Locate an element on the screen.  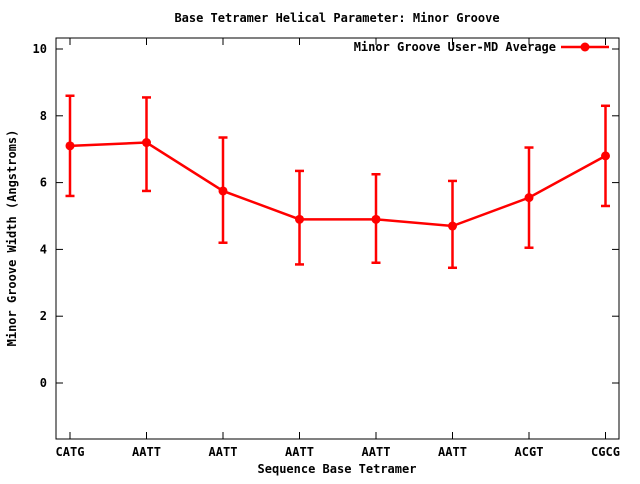
y-tick-label: 8 is located at coordinates (43, 116).